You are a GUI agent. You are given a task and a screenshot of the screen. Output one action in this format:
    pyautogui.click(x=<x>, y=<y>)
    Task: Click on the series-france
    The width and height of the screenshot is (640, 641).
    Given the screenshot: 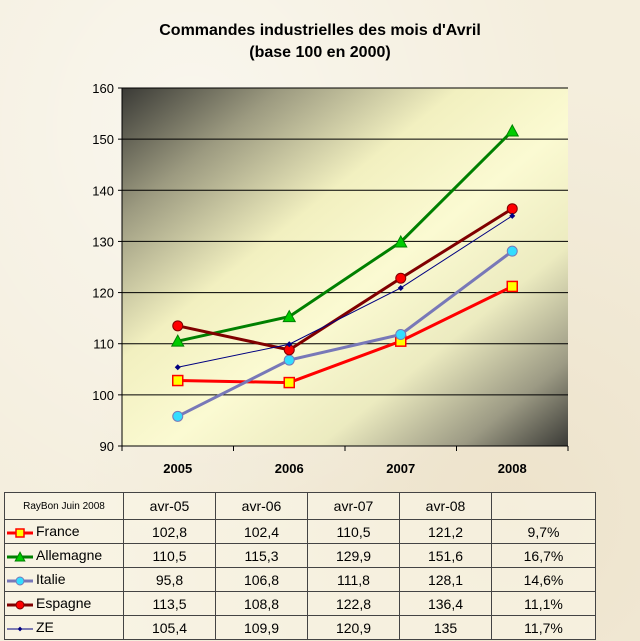 What is the action you would take?
    pyautogui.click(x=345, y=334)
    